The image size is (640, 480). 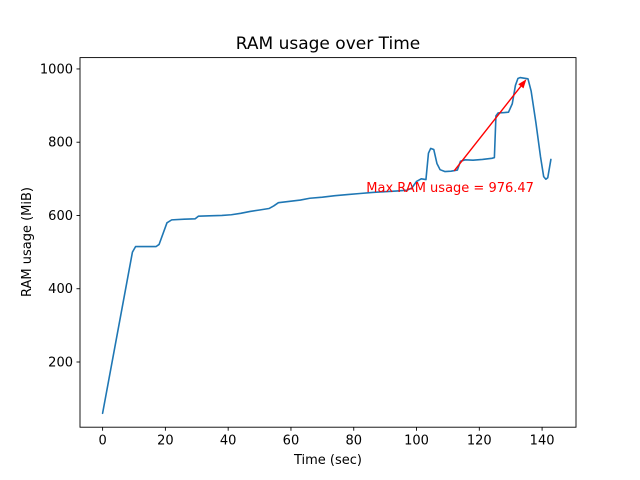 I want to click on x-tick-label: 140, so click(x=542, y=441).